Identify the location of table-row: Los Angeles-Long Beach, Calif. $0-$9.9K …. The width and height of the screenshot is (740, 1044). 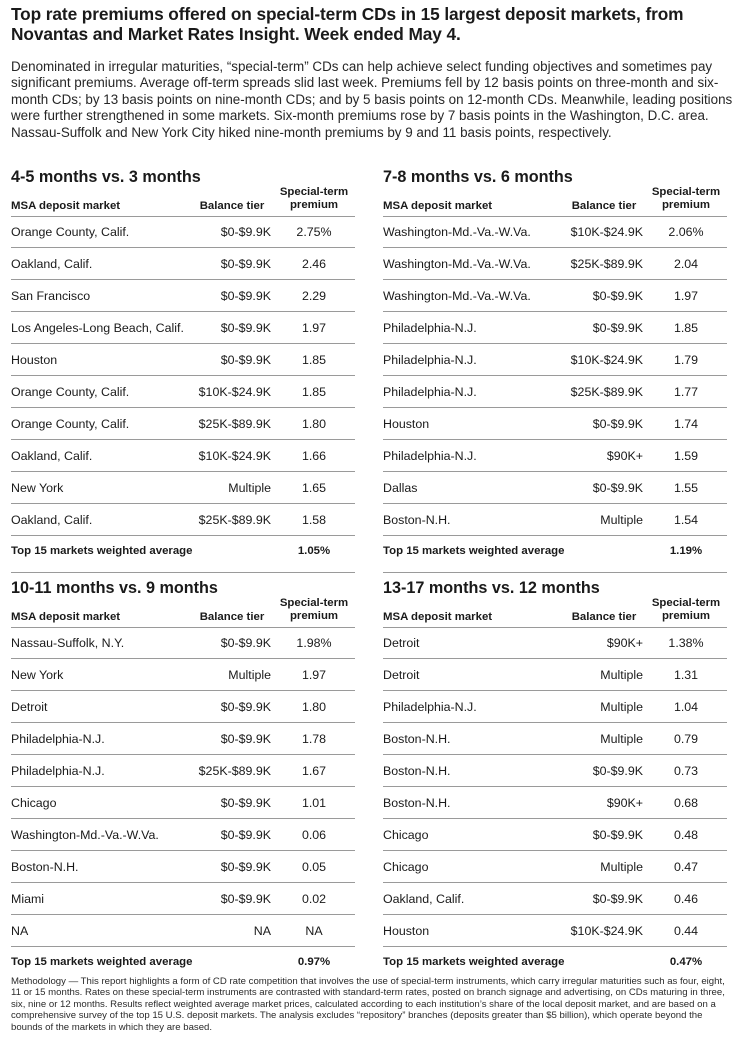
(183, 328).